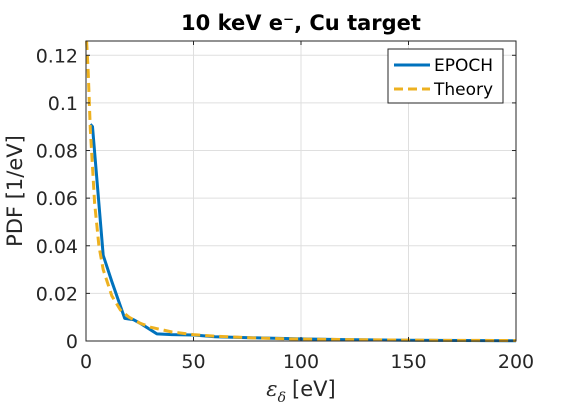 The height and width of the screenshot is (413, 570). What do you see at coordinates (516, 362) in the screenshot?
I see `x-tick-label: 200` at bounding box center [516, 362].